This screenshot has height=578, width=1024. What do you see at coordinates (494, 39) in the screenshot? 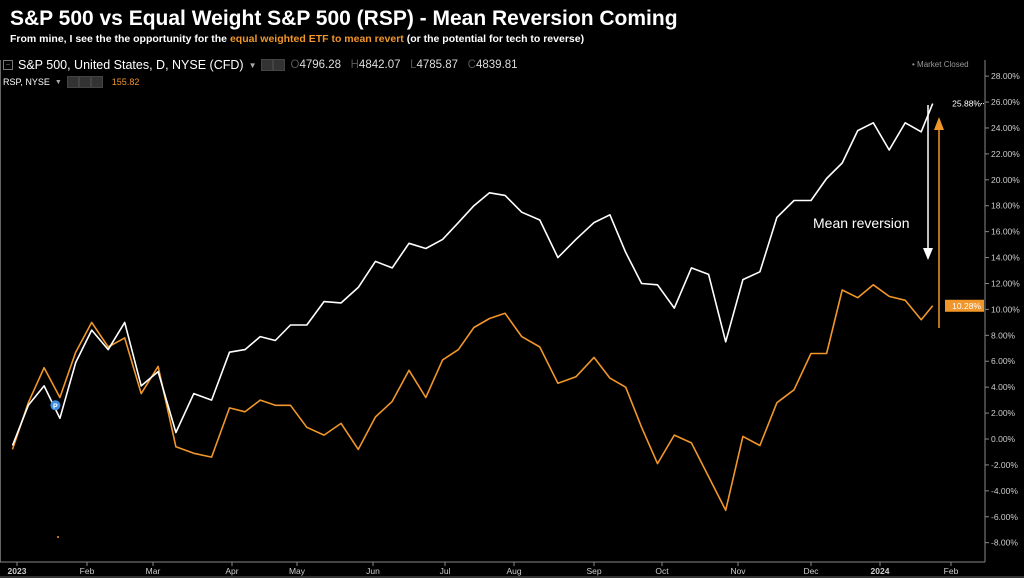
I see `subtitle-text-end: (or the potential for tech to reverse)` at bounding box center [494, 39].